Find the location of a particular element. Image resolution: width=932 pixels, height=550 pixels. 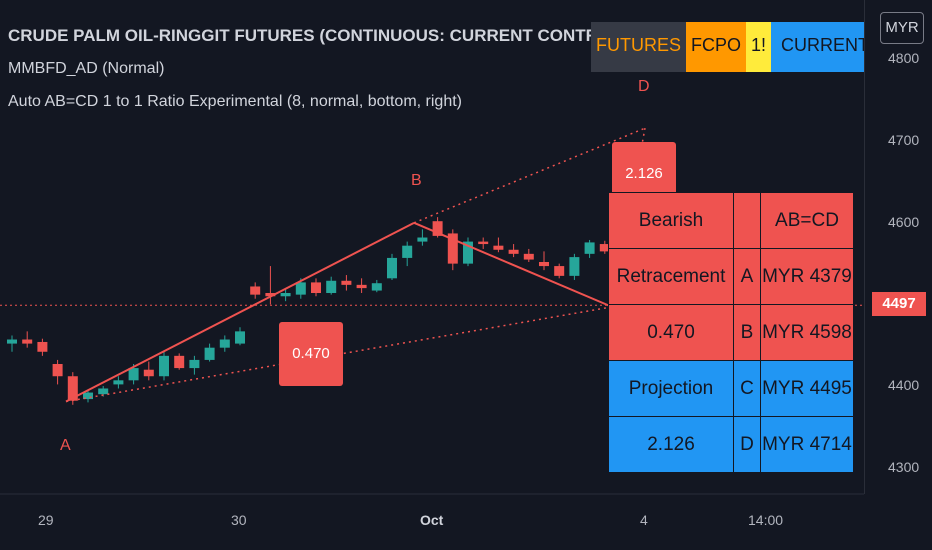

table-cell: B is located at coordinates (747, 332).